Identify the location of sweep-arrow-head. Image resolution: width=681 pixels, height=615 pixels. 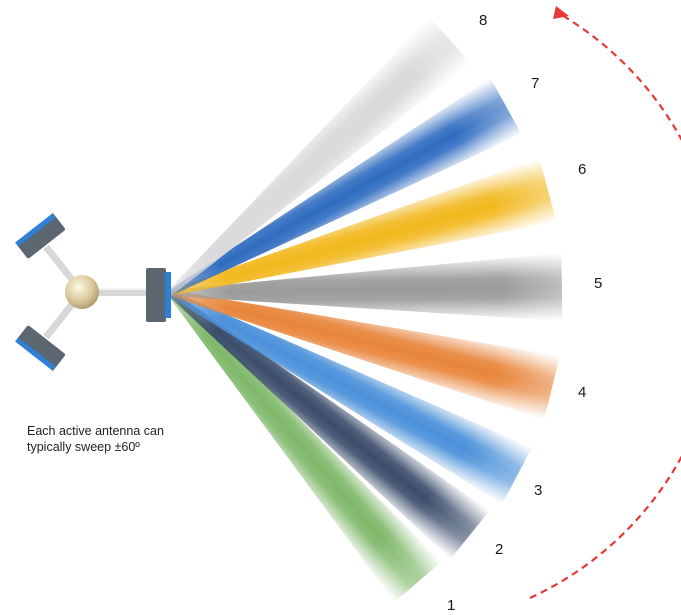
(561, 12).